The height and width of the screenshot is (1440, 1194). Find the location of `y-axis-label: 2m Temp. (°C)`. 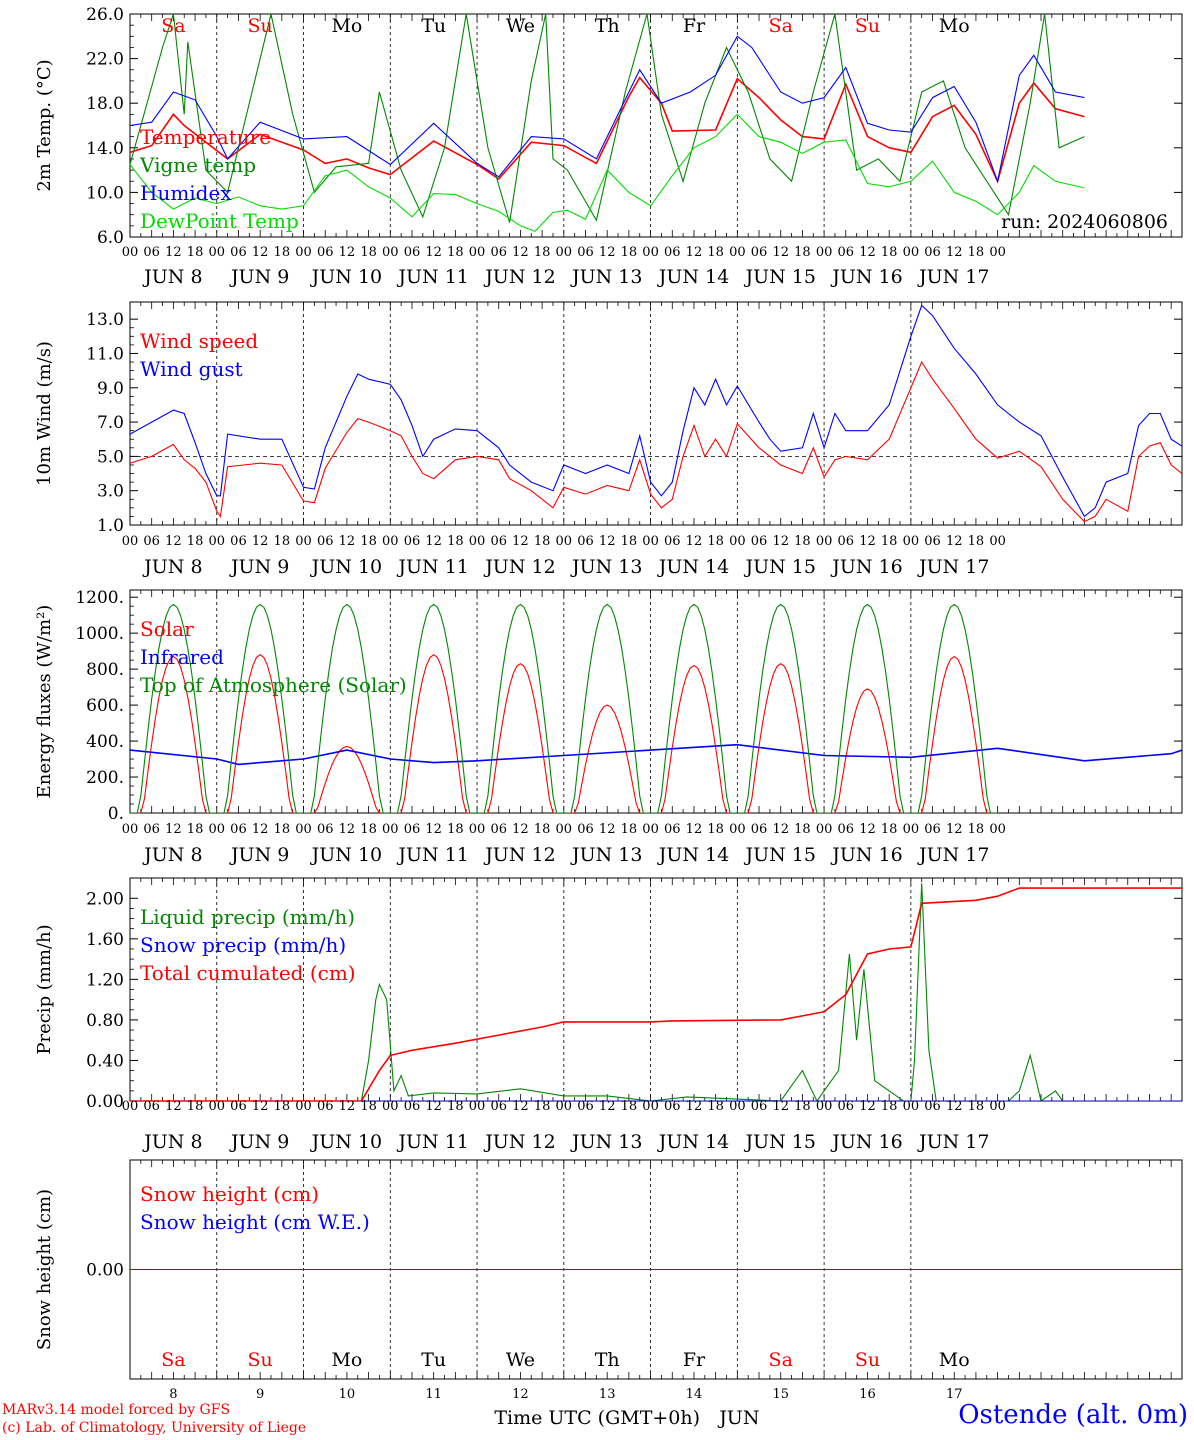

y-axis-label: 2m Temp. (°C) is located at coordinates (44, 125).